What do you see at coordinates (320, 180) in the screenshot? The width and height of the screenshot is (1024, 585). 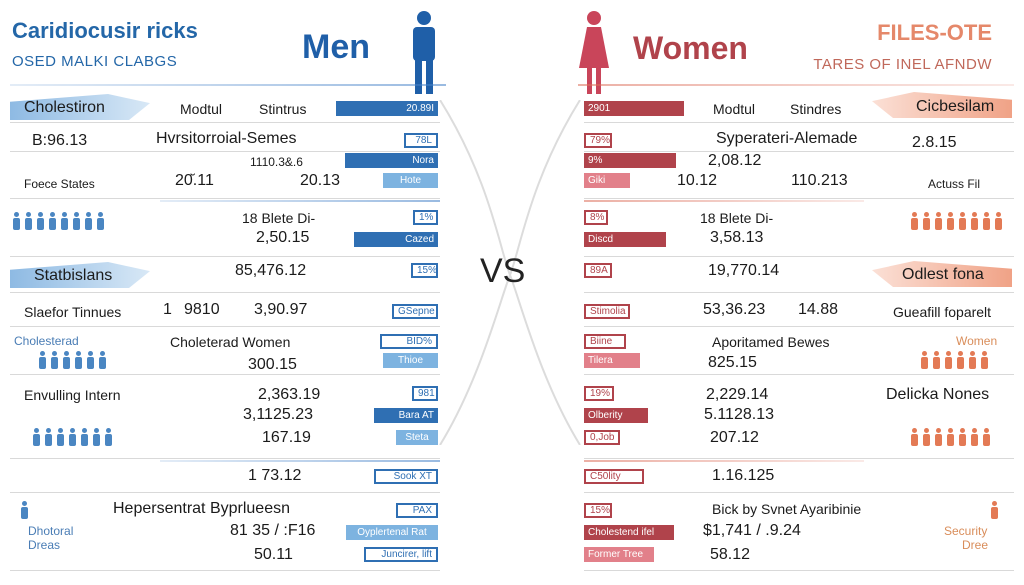 I see `men-text: 20.13` at bounding box center [320, 180].